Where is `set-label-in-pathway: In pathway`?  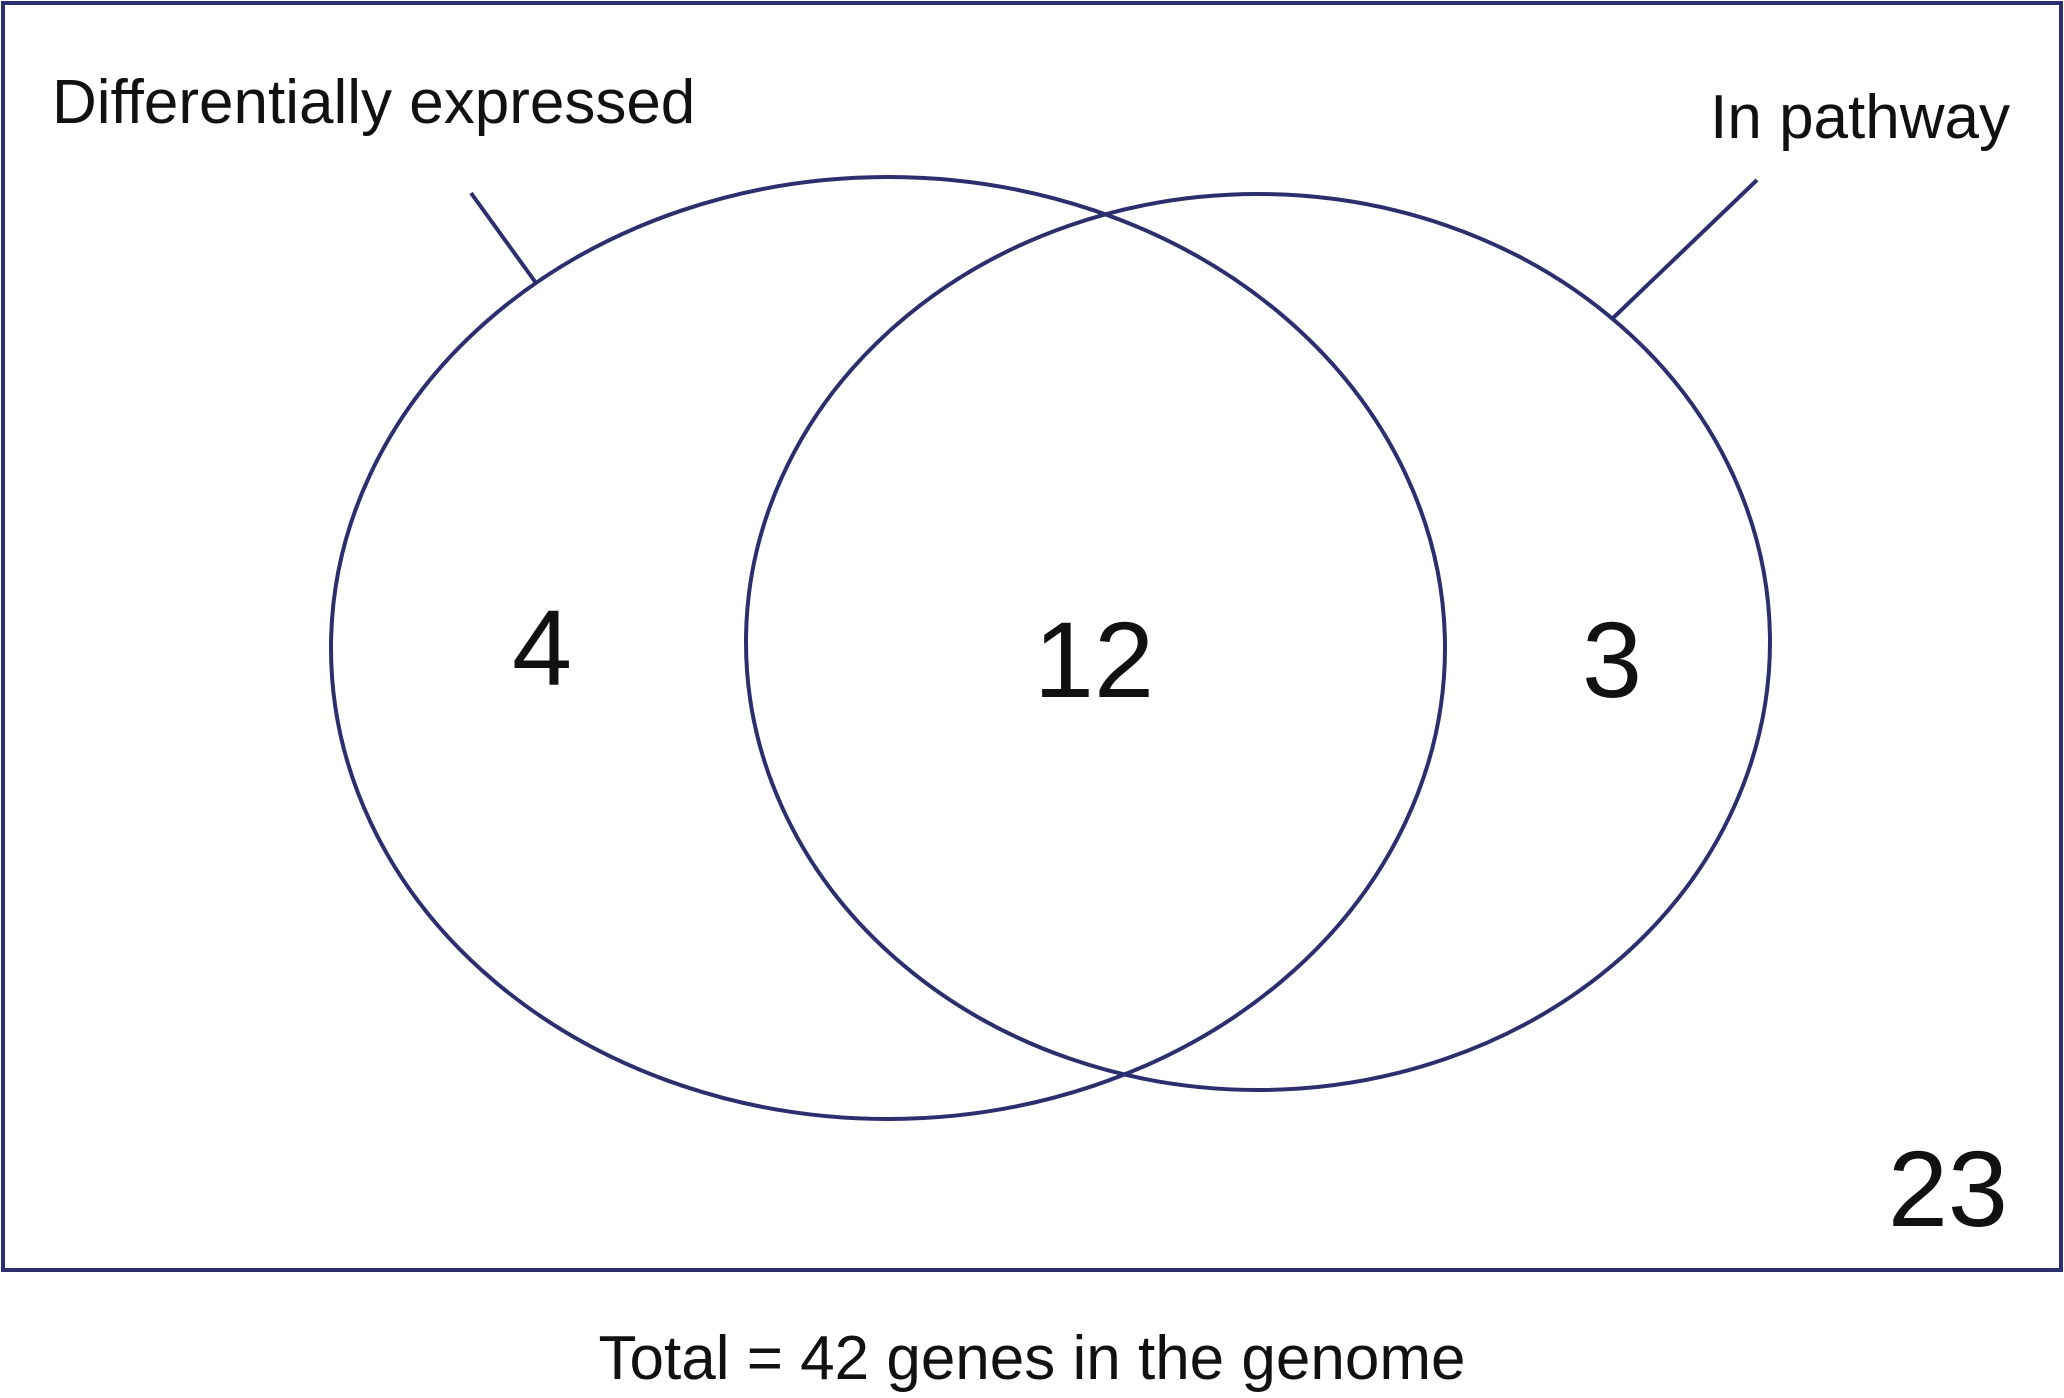
set-label-in-pathway: In pathway is located at coordinates (1860, 117).